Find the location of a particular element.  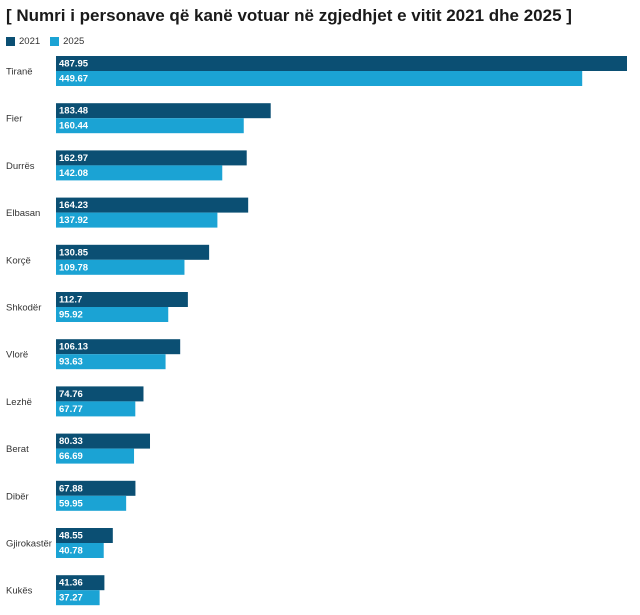

value-label-2025-kukes: 37.27 is located at coordinates (71, 598).